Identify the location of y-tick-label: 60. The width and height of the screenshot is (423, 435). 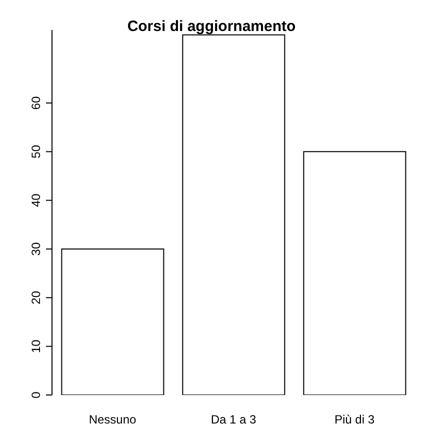
(36, 103).